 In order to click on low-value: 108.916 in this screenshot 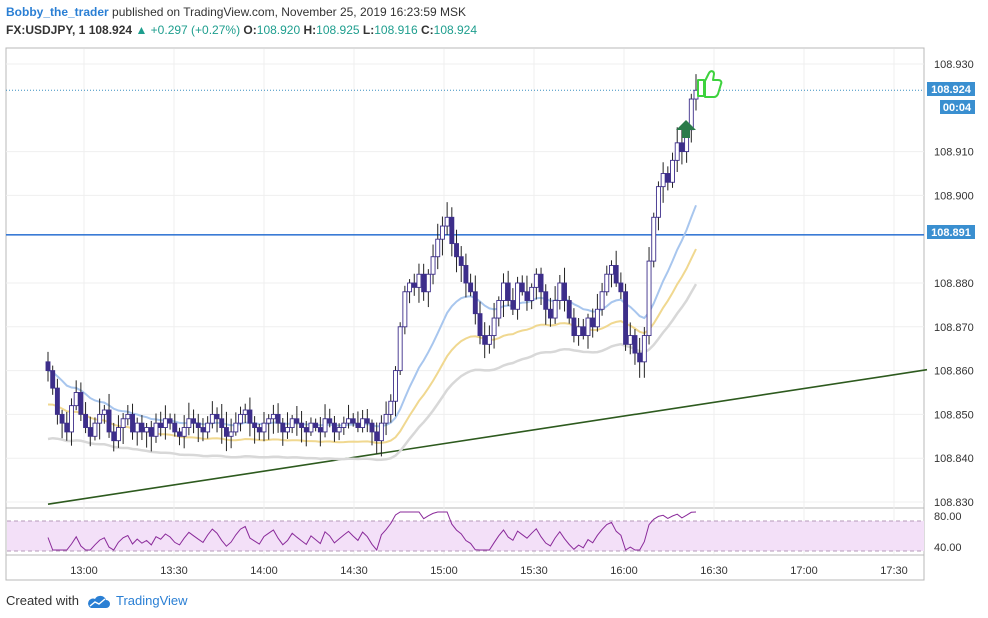, I will do `click(396, 30)`.